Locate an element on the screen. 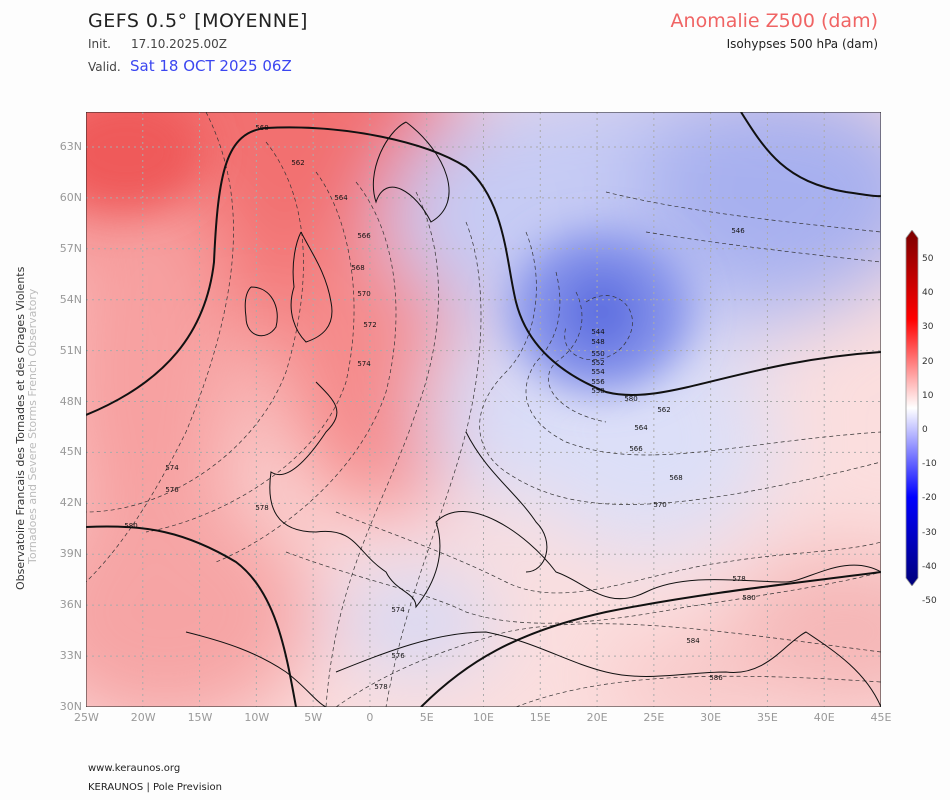 Image resolution: width=950 pixels, height=800 pixels. model-title: GEFS 0.5° [MOYENNE] is located at coordinates (198, 21).